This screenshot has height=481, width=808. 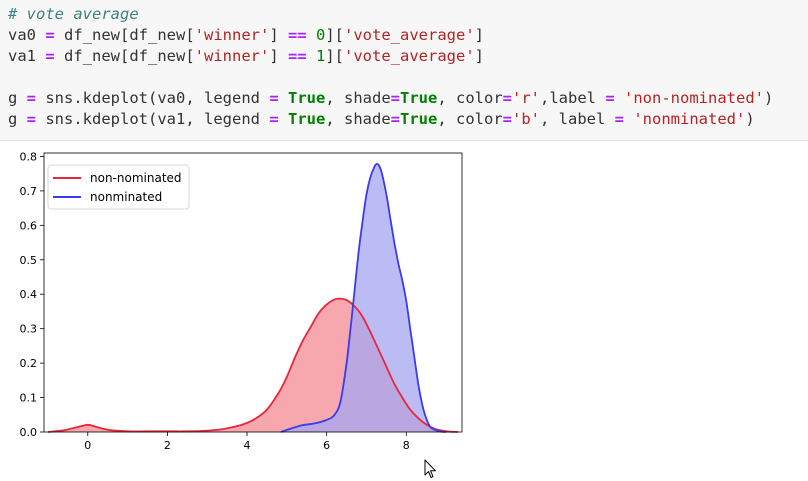 I want to click on legend-label: nonminated, so click(x=126, y=197).